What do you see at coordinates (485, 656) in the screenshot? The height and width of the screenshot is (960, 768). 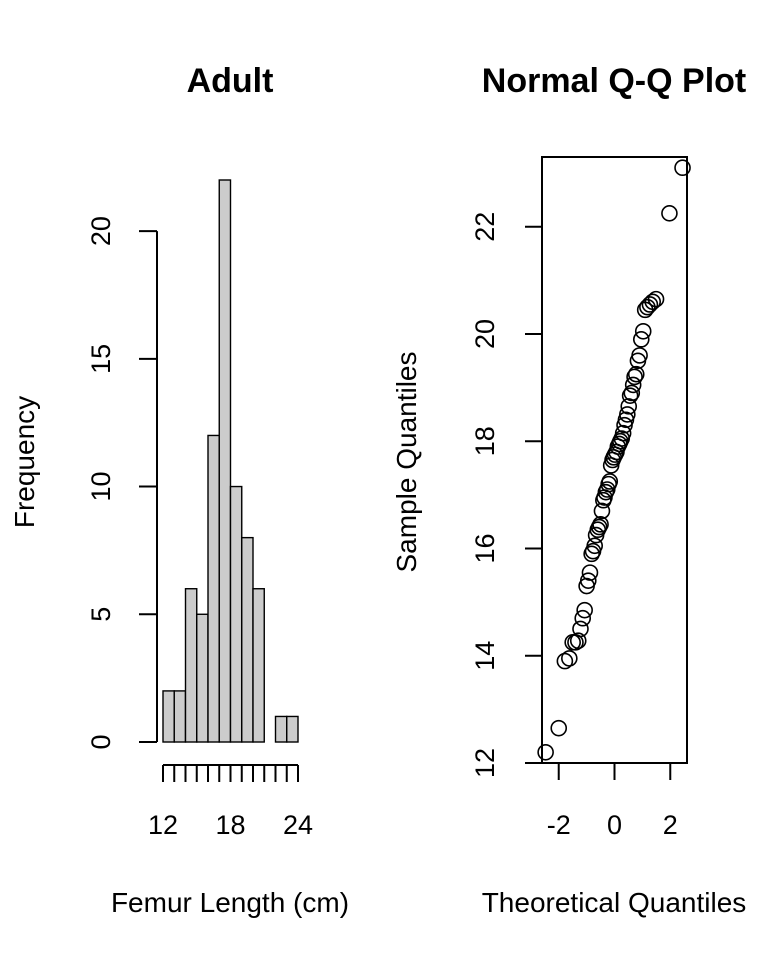 I see `qq-y-tick-label: 14` at bounding box center [485, 656].